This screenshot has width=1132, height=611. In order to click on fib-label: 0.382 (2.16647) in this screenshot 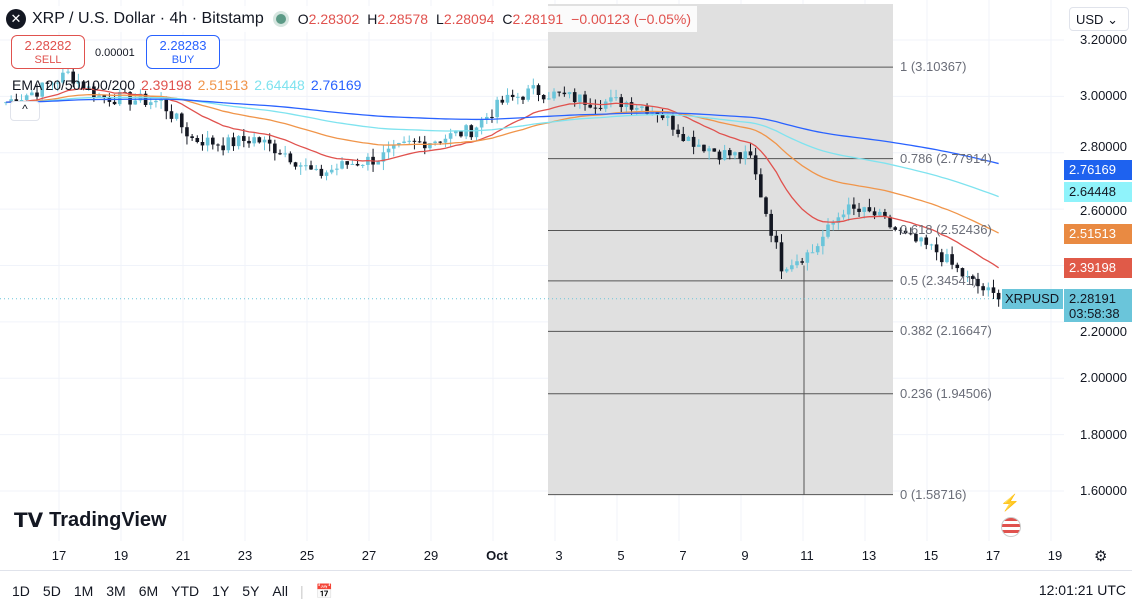, I will do `click(946, 331)`.